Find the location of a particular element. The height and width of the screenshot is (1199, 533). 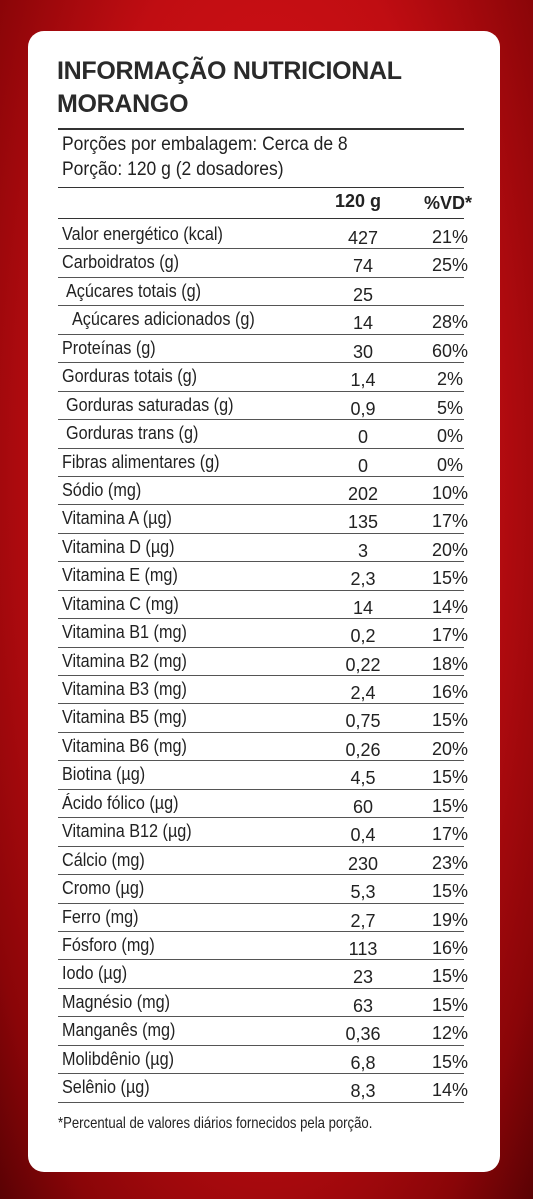

nutrient-name: Magnésio (mg) is located at coordinates (116, 1001).